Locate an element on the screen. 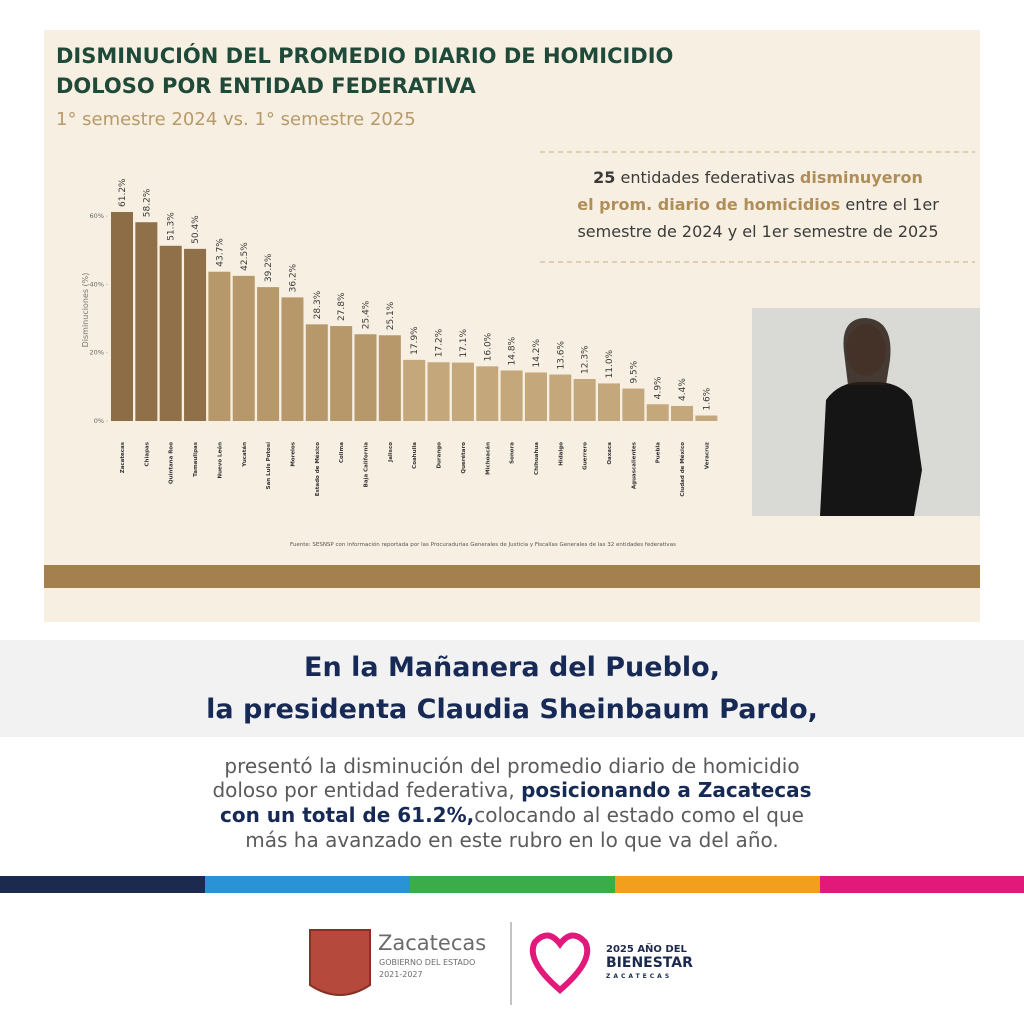 The image size is (1024, 1024). value-label: 4.4% is located at coordinates (683, 389).